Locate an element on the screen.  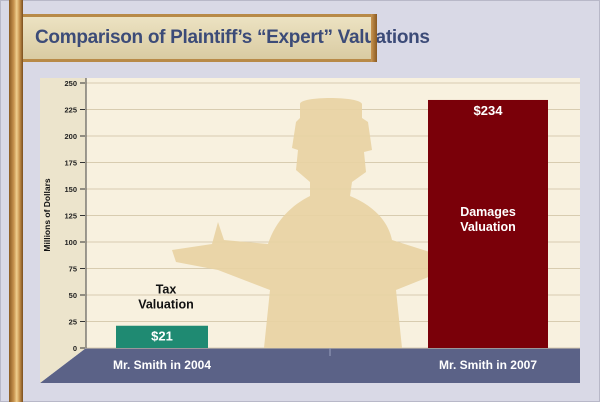
y-tick-label: 25 is located at coordinates (73, 322).